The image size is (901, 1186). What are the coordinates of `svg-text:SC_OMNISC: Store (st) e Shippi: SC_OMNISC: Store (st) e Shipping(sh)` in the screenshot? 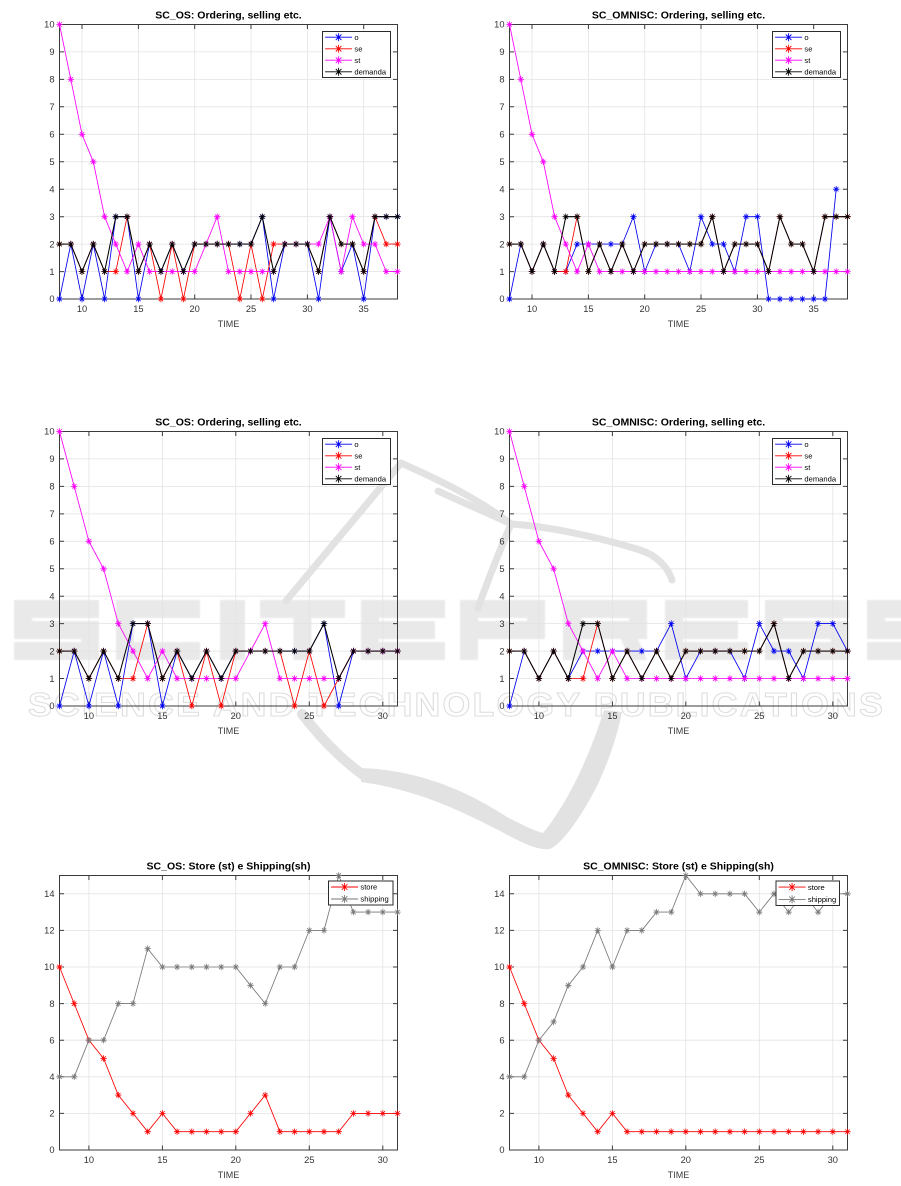 It's located at (678, 867).